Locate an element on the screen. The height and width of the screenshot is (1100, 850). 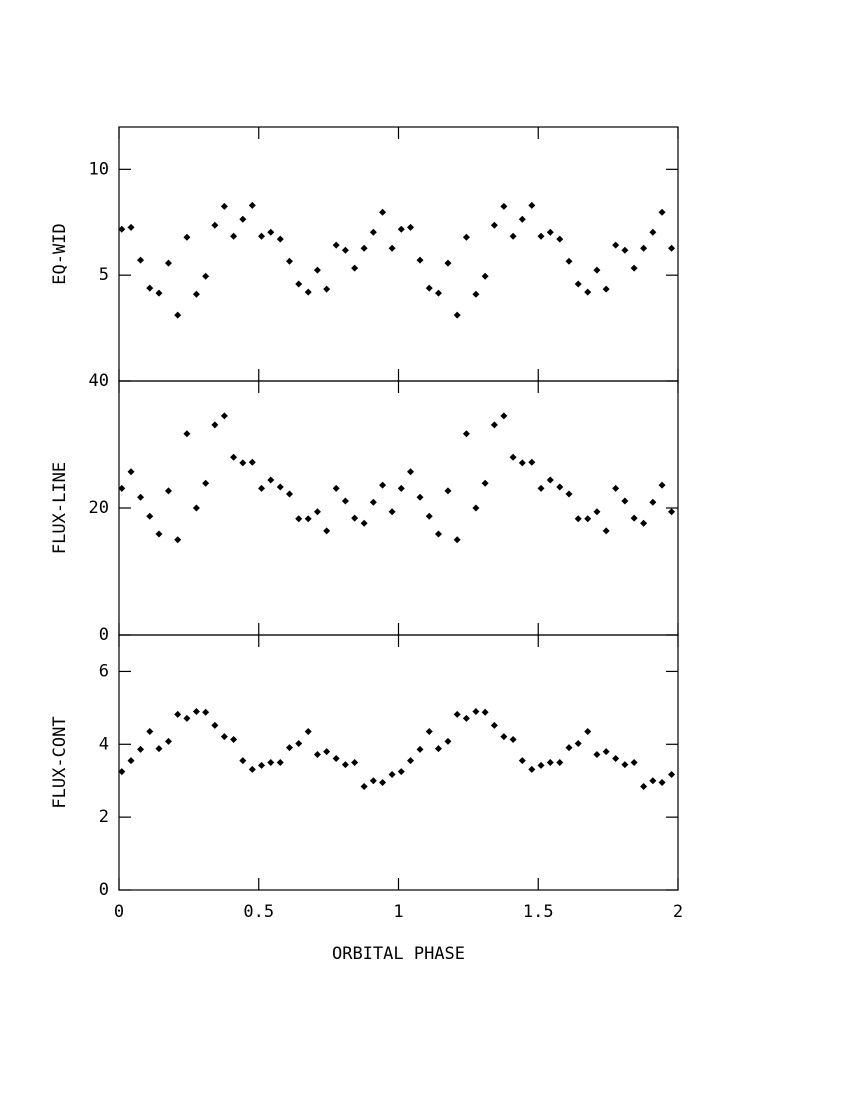
y-axis-label: FLUX-LINE is located at coordinates (60, 508).